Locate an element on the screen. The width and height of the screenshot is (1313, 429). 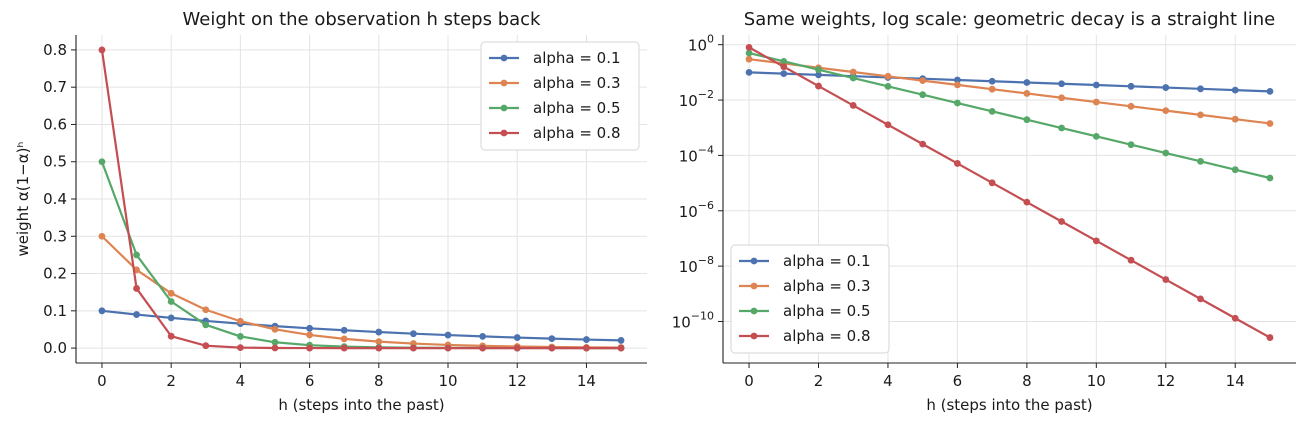
x-tick-label: 6 is located at coordinates (310, 381).